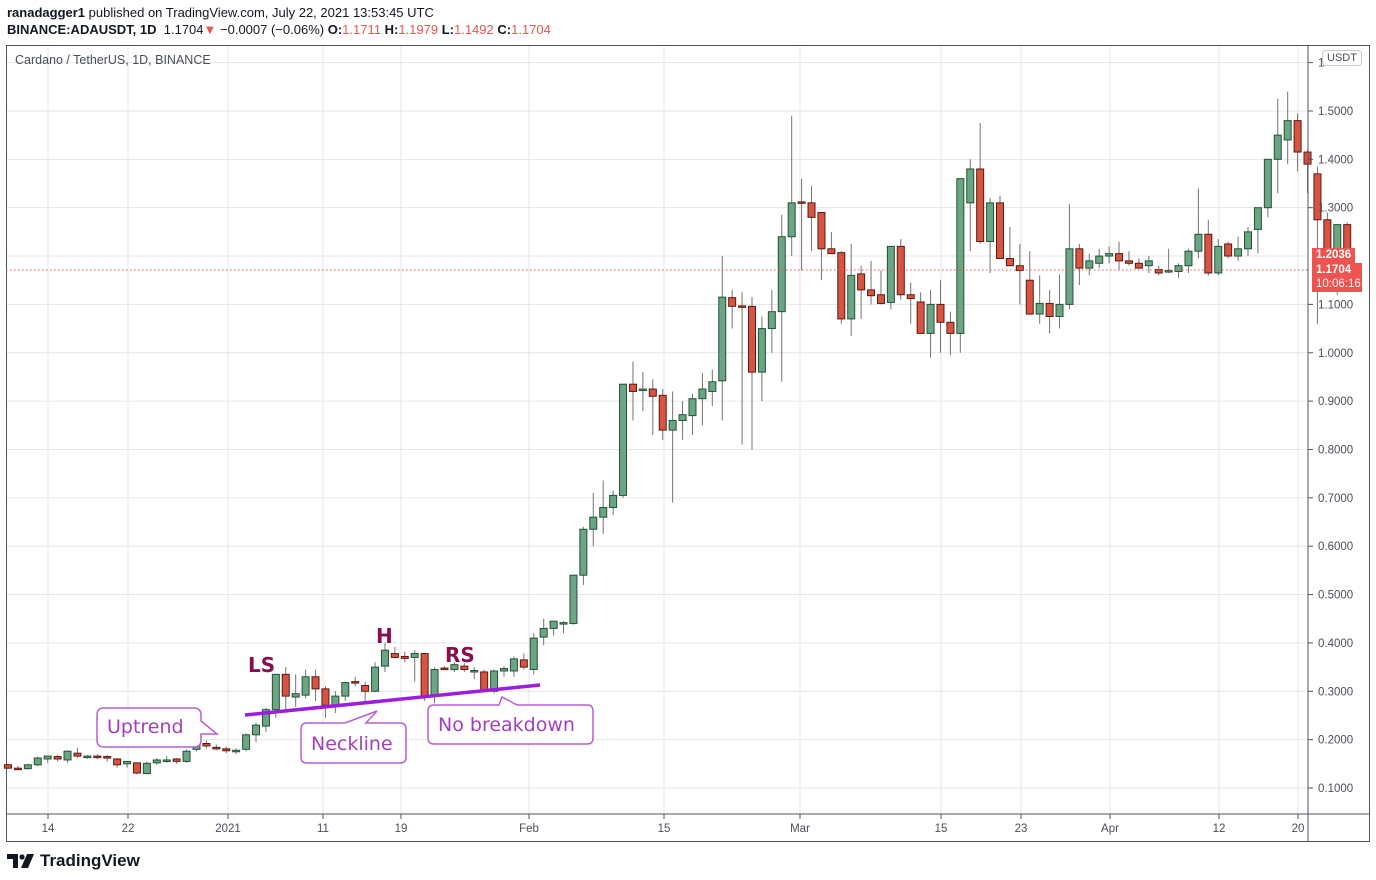  What do you see at coordinates (1335, 741) in the screenshot?
I see `price-tick-label: 0.2000` at bounding box center [1335, 741].